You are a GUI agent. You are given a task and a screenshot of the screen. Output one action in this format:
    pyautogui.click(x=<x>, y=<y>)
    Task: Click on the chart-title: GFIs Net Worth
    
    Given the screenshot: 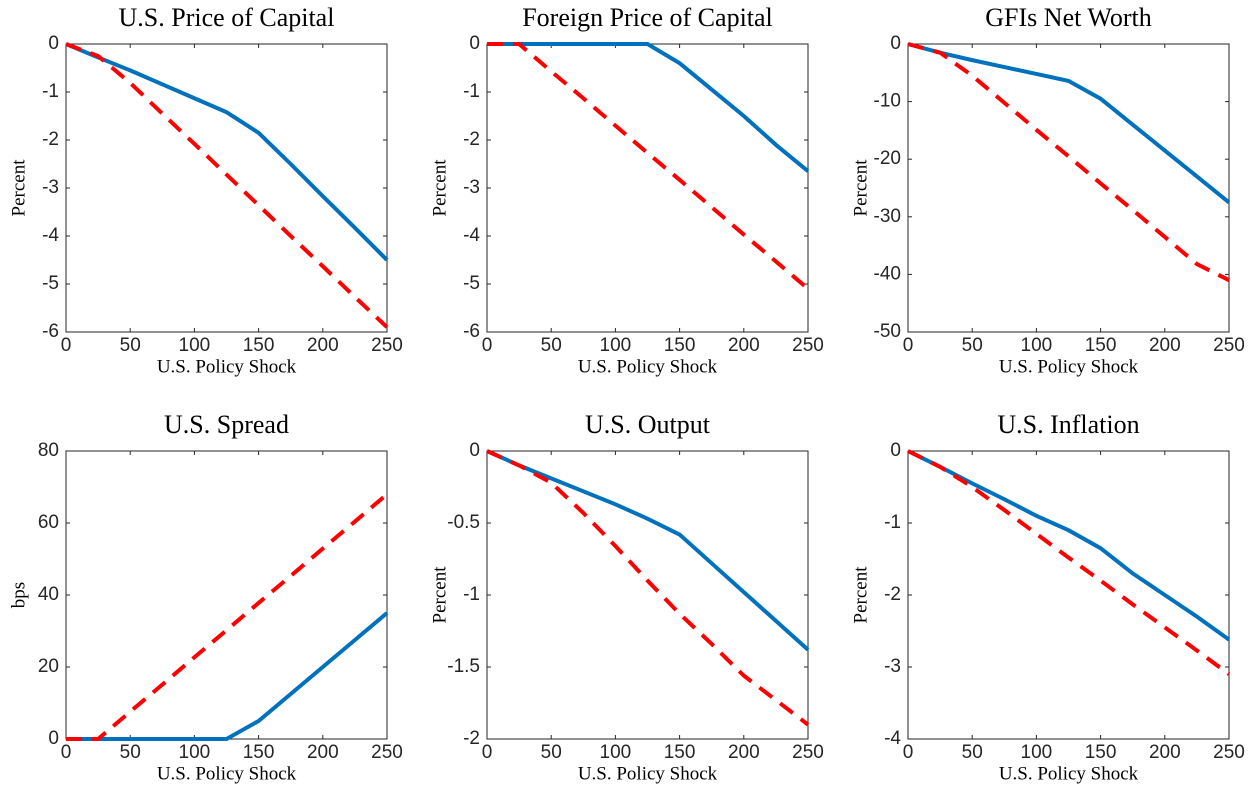 What is the action you would take?
    pyautogui.click(x=1068, y=17)
    